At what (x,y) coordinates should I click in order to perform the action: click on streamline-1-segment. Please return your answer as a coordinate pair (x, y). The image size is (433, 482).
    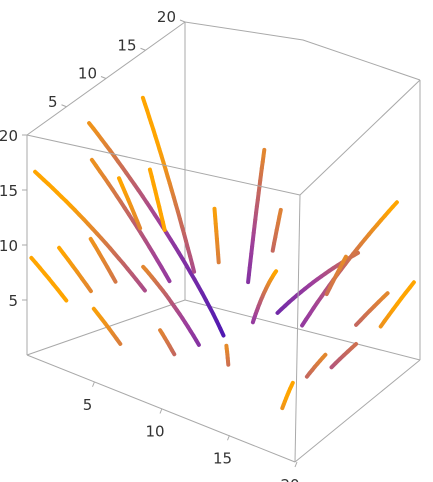
    Looking at the image, I should click on (95, 311).